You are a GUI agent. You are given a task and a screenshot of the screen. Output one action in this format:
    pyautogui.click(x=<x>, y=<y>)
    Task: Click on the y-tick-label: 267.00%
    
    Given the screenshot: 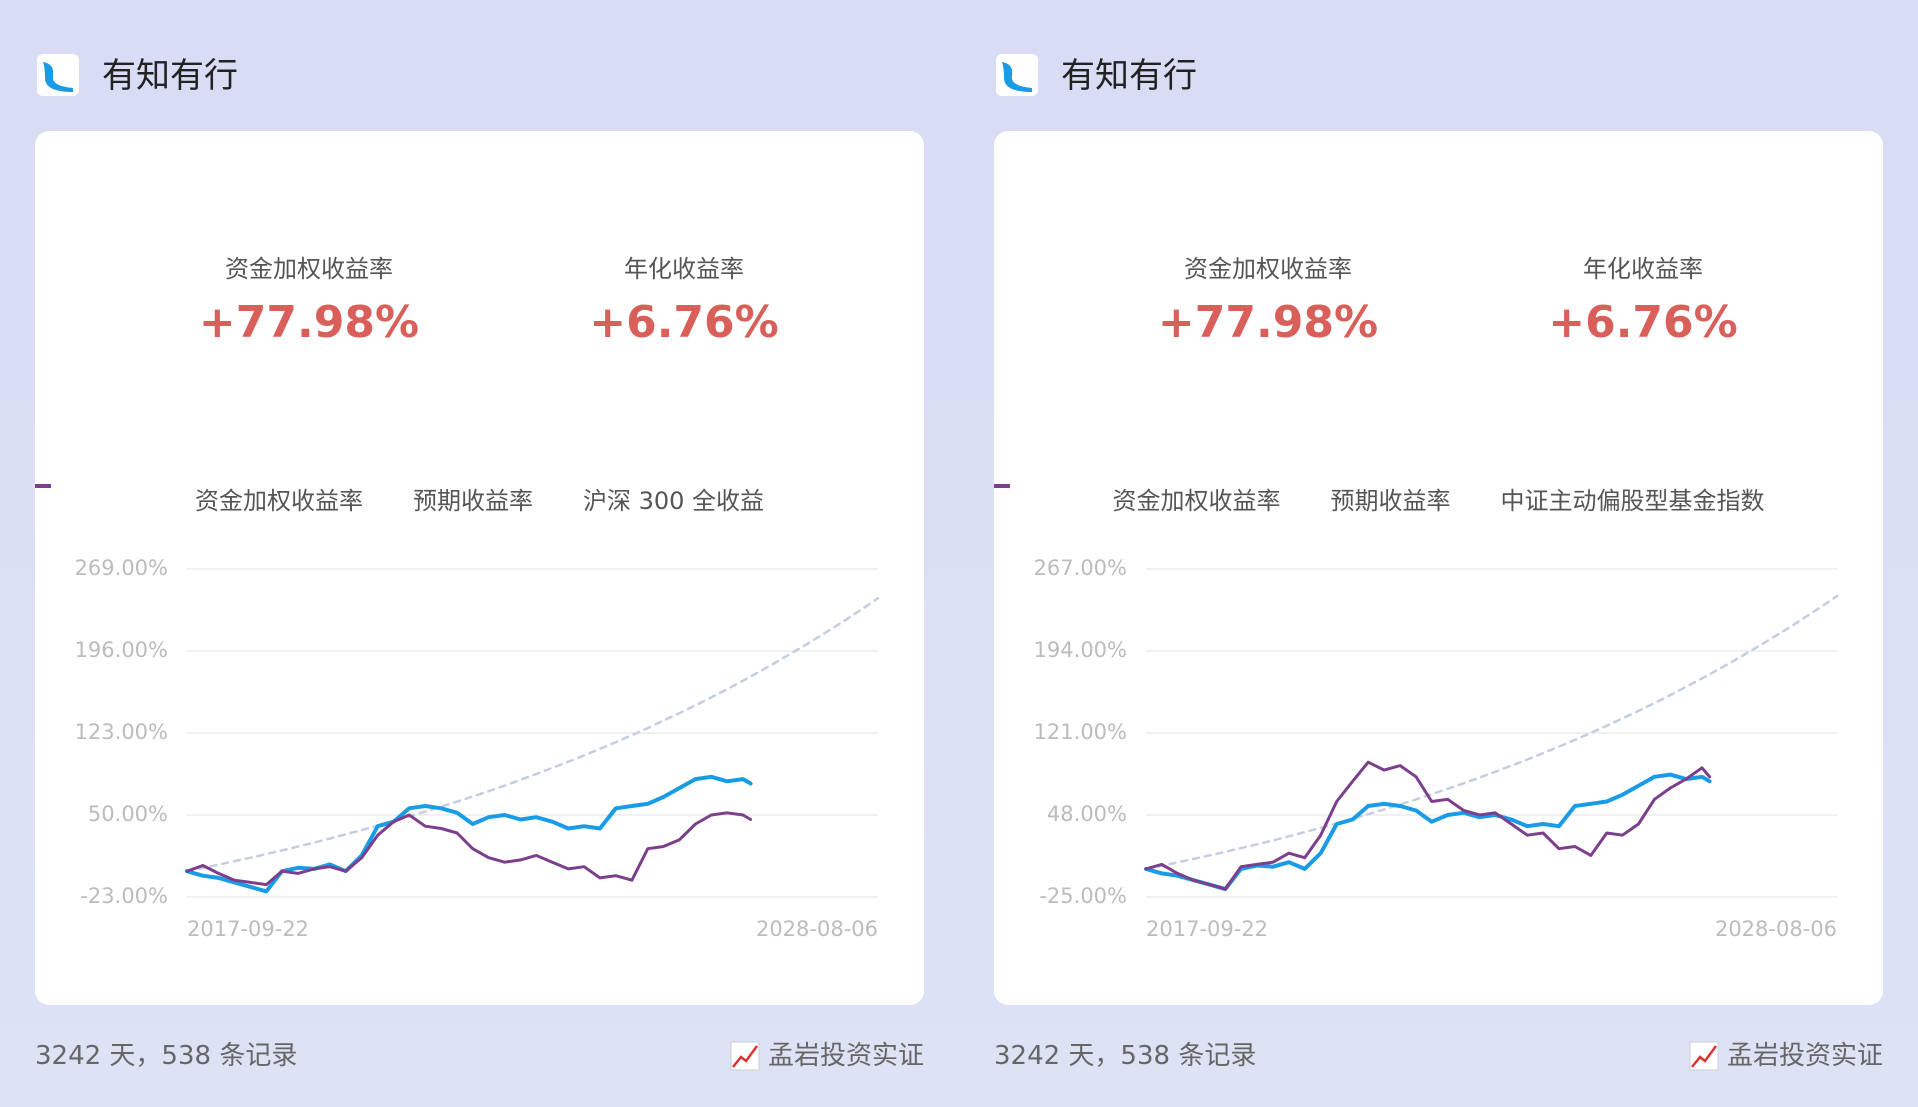 What is the action you would take?
    pyautogui.click(x=1080, y=568)
    